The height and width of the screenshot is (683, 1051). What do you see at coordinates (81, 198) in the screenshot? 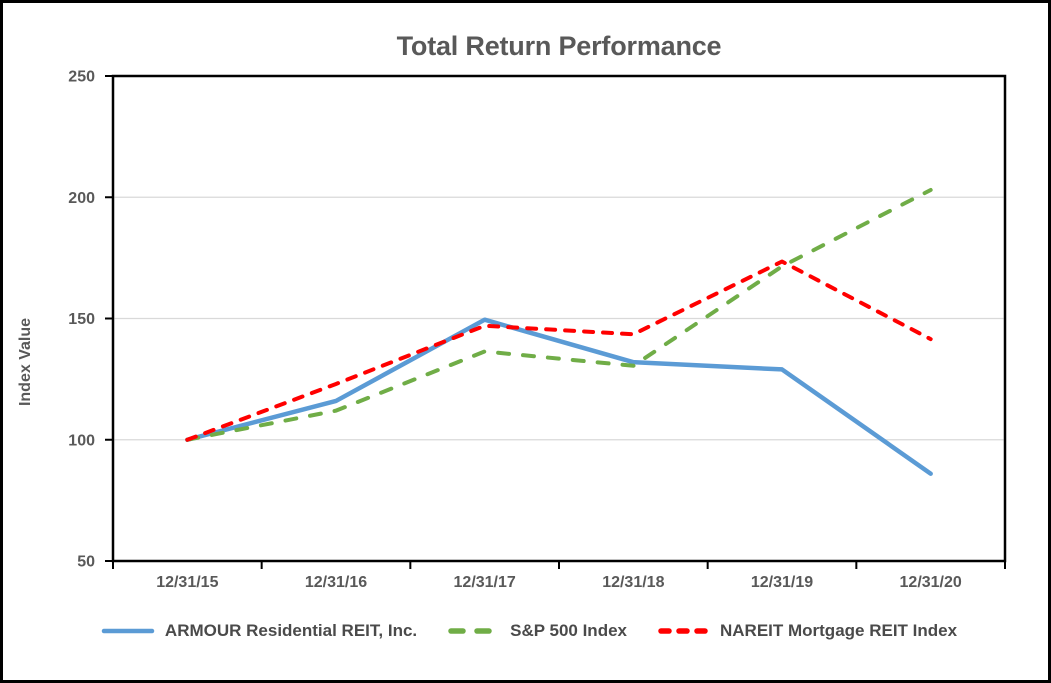
I see `y-tick-label: 200` at bounding box center [81, 198].